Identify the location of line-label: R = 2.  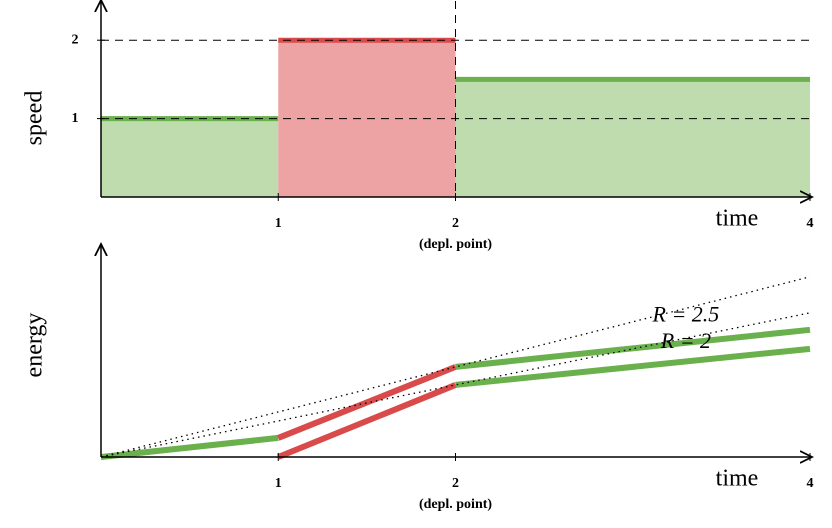
(685, 340).